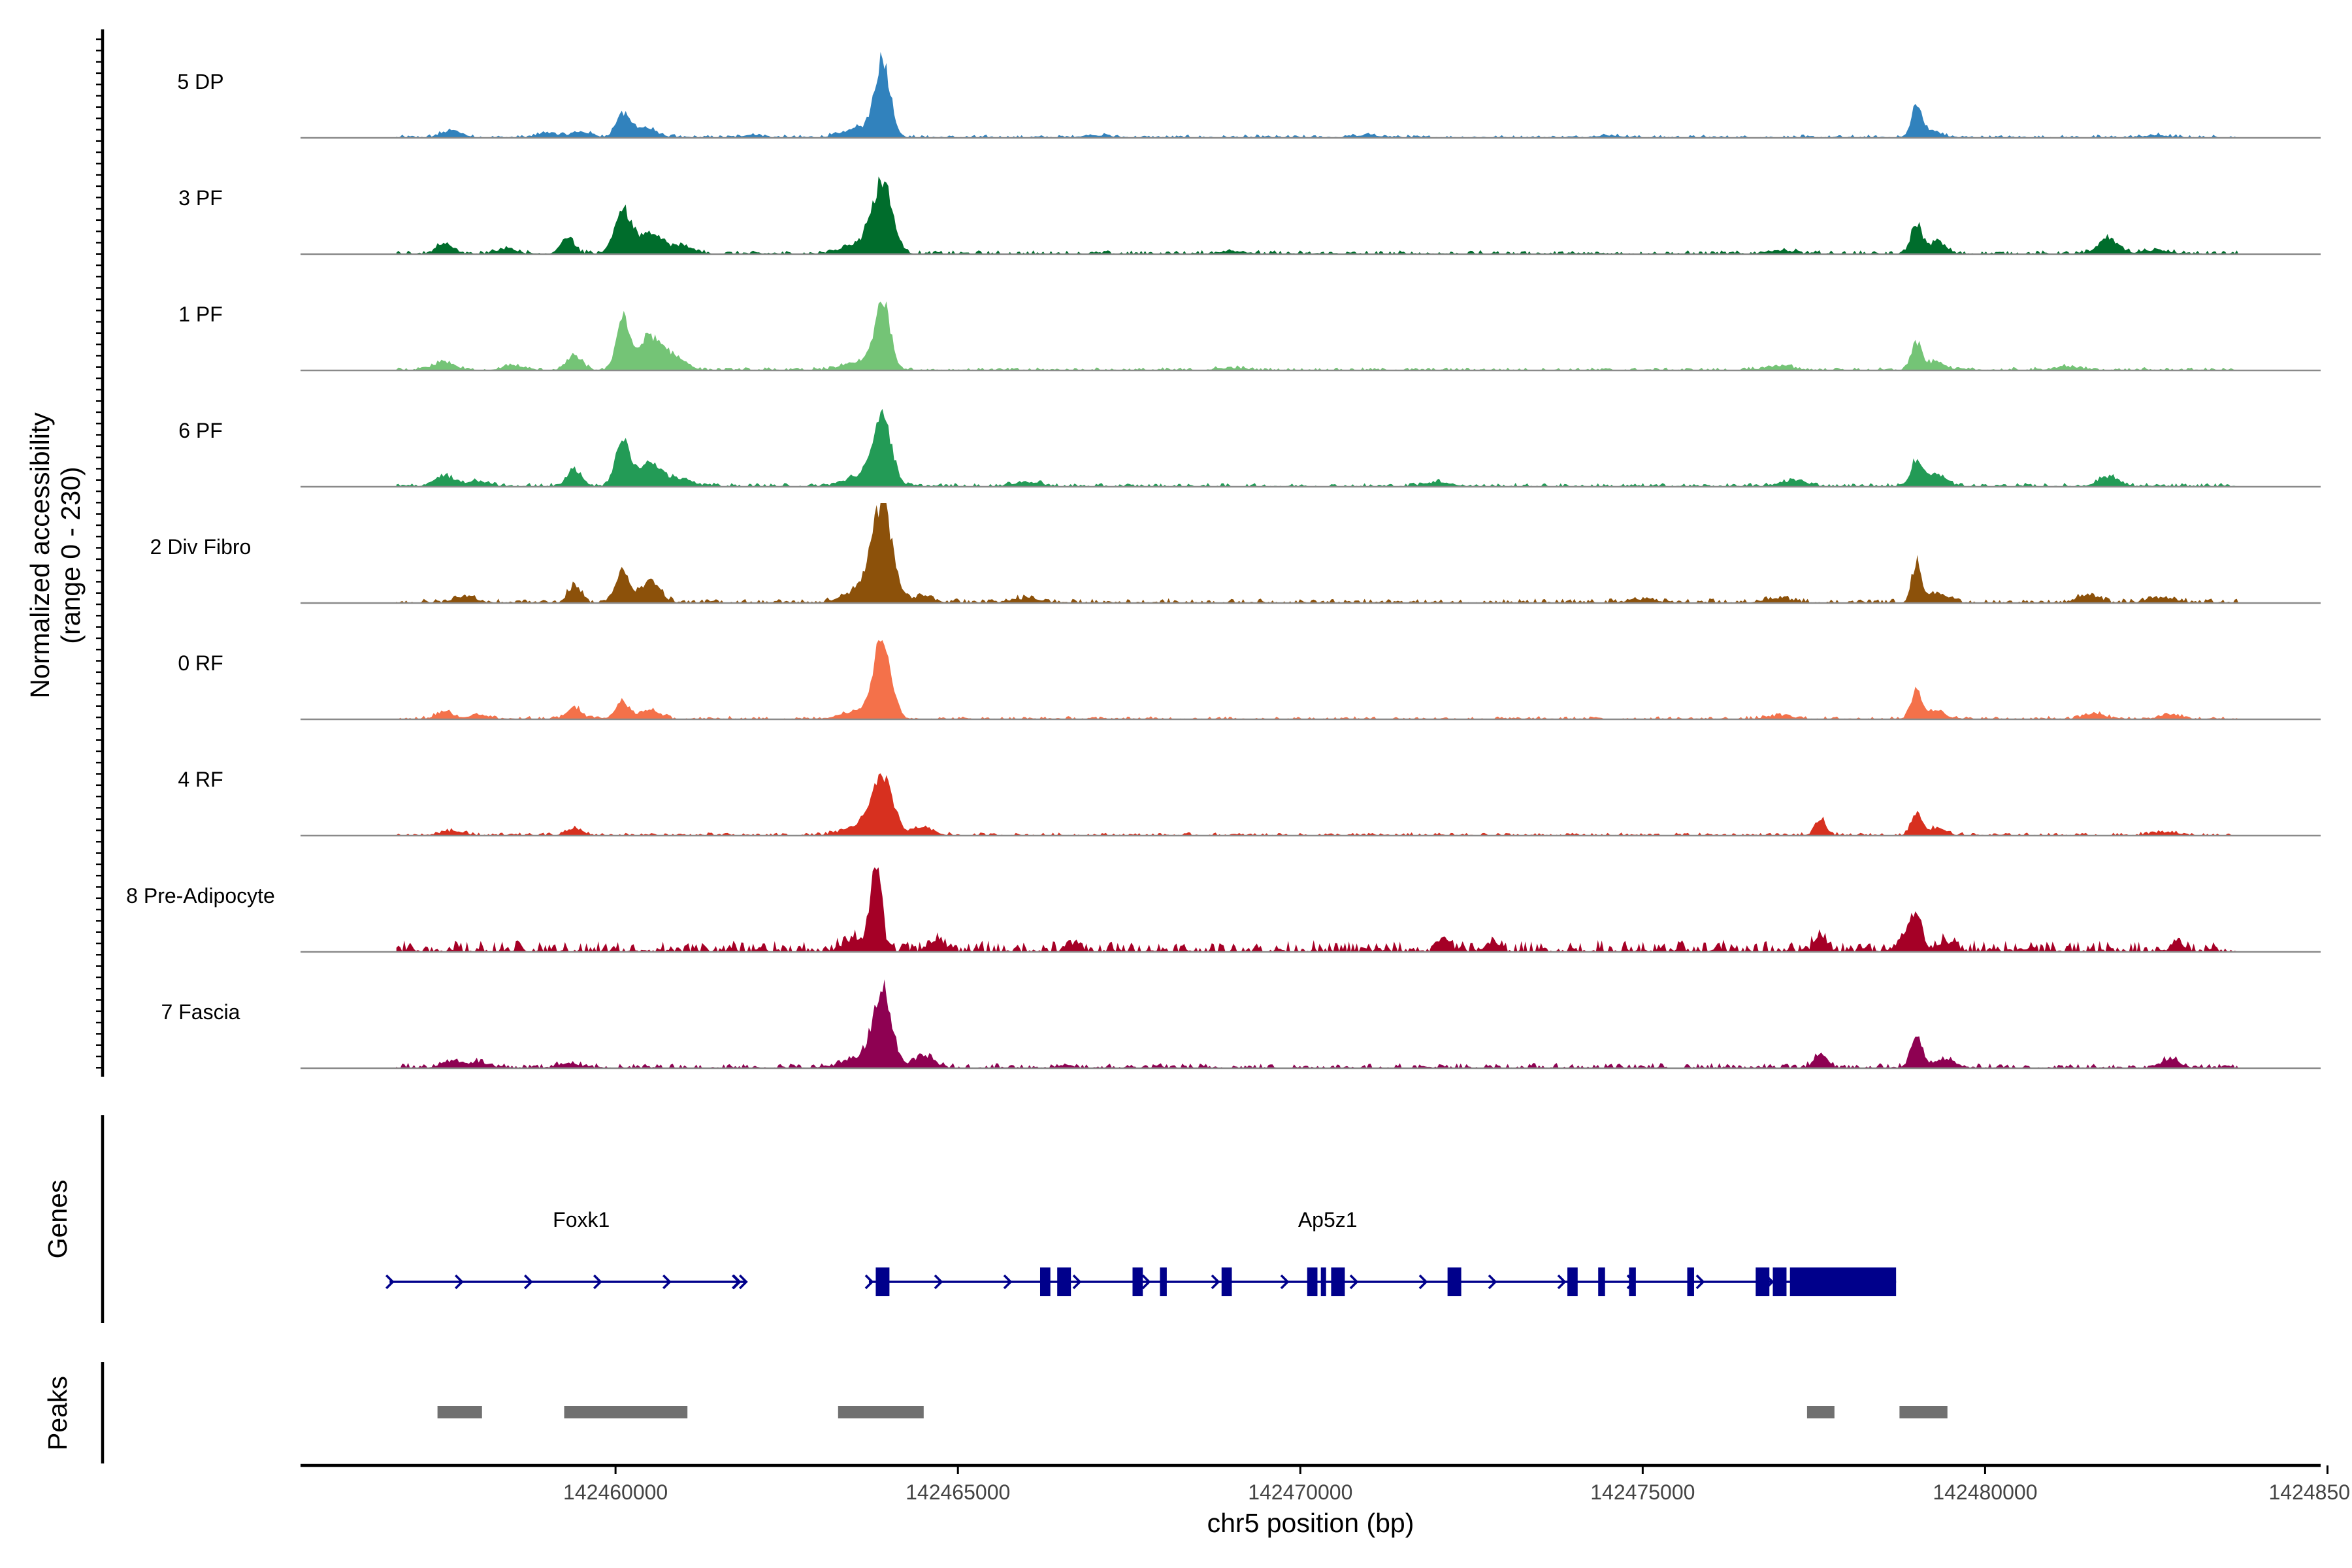  What do you see at coordinates (1642, 1492) in the screenshot?
I see `x-tick-label: 142475000` at bounding box center [1642, 1492].